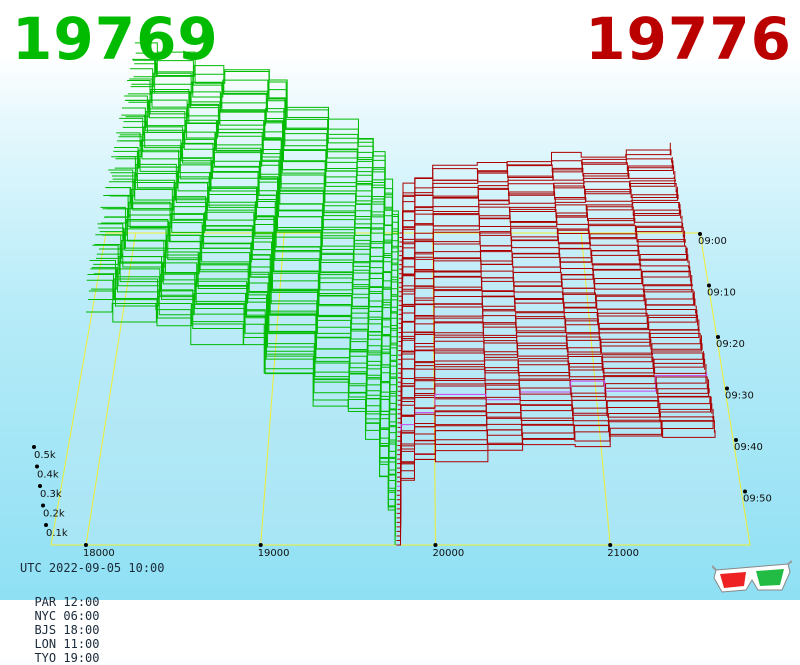  What do you see at coordinates (92, 568) in the screenshot?
I see `utc-timestamp: UTC 2022-09-05 10:00` at bounding box center [92, 568].